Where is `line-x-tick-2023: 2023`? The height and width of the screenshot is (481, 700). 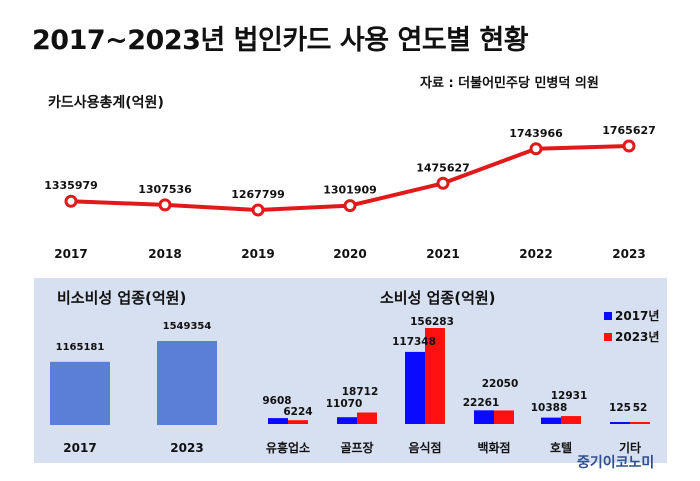
line-x-tick-2023: 2023 is located at coordinates (628, 254).